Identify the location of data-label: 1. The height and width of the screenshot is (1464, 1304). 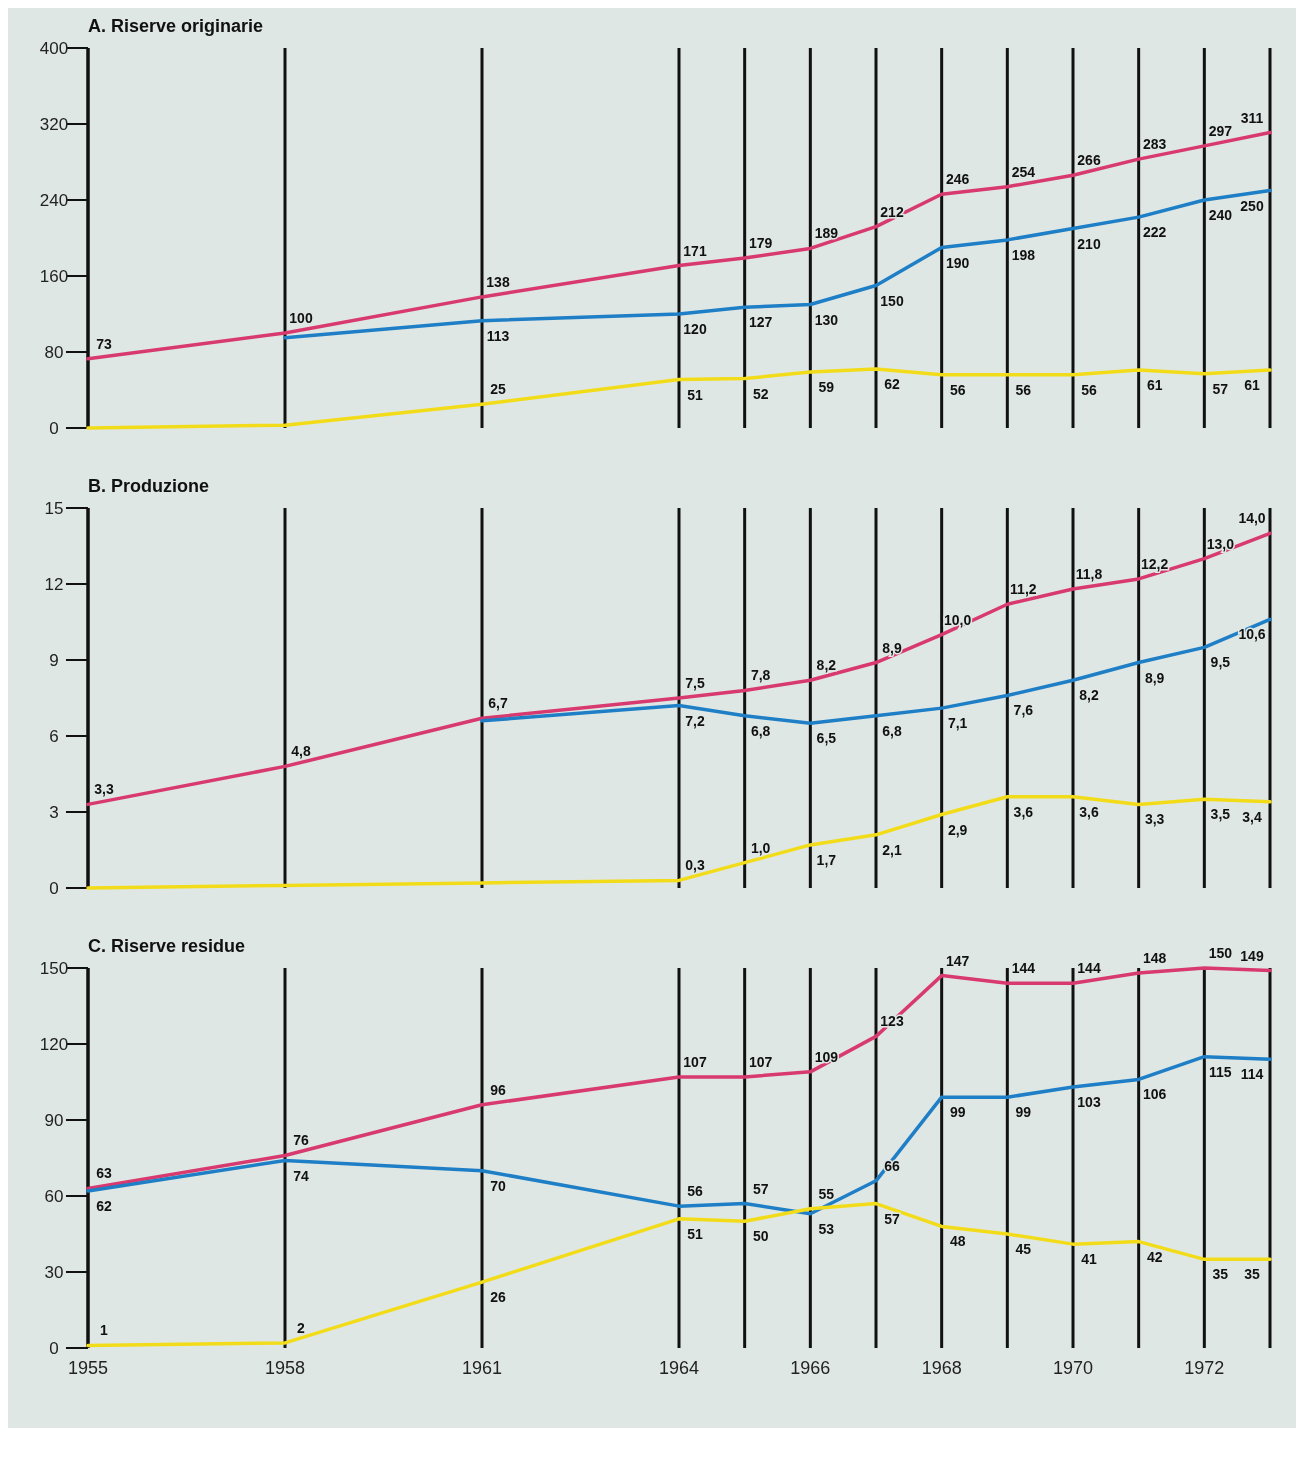
(104, 1330).